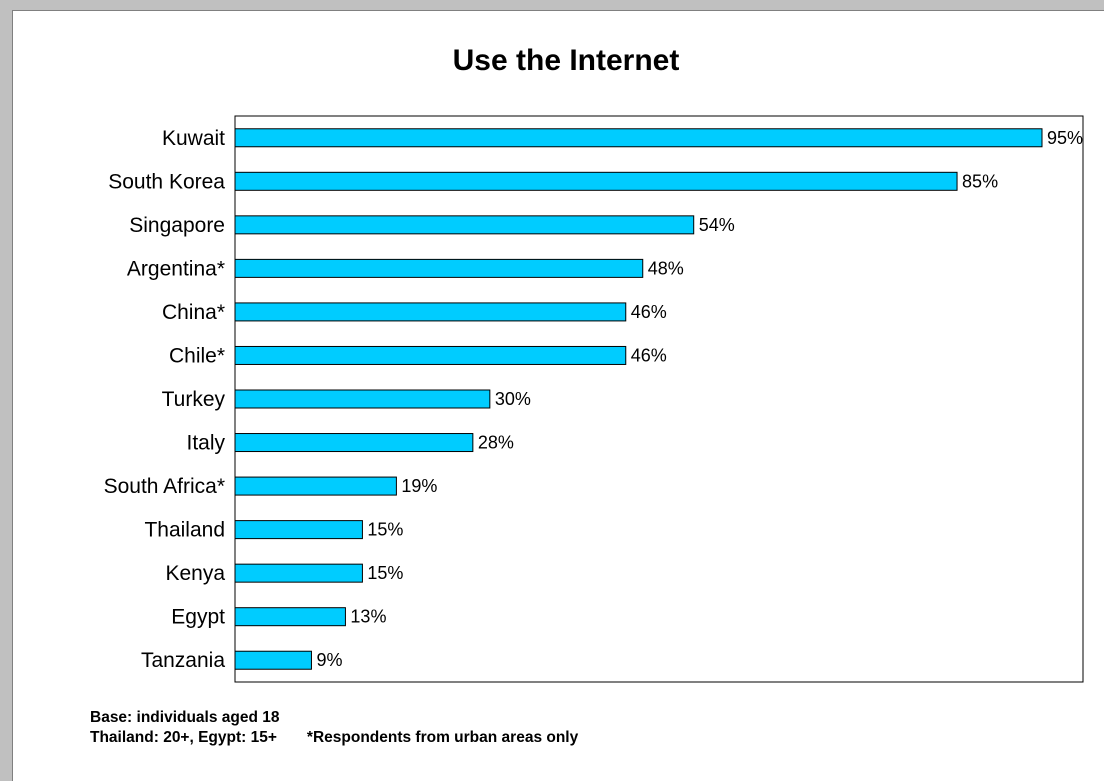  What do you see at coordinates (442, 737) in the screenshot?
I see `urban-note: *Respondents from urban areas only` at bounding box center [442, 737].